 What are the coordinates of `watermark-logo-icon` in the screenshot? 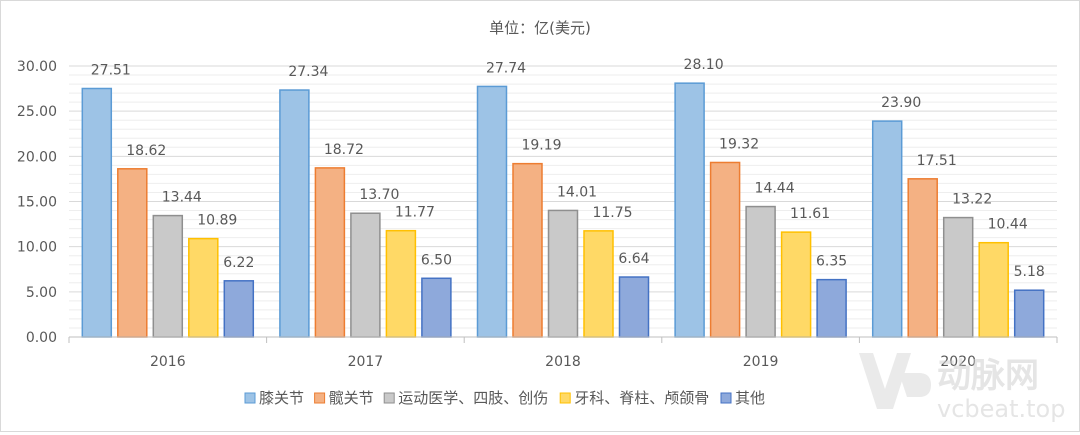 It's located at (895, 381).